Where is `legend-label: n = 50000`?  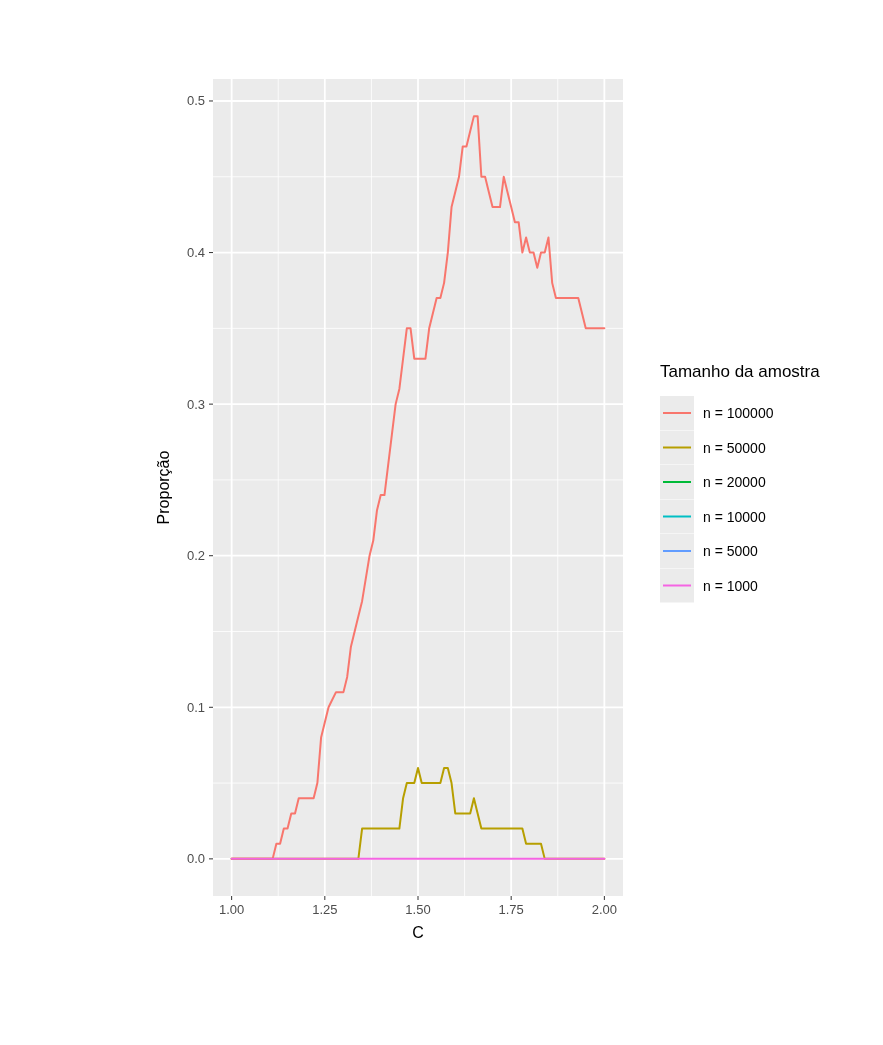 legend-label: n = 50000 is located at coordinates (734, 447).